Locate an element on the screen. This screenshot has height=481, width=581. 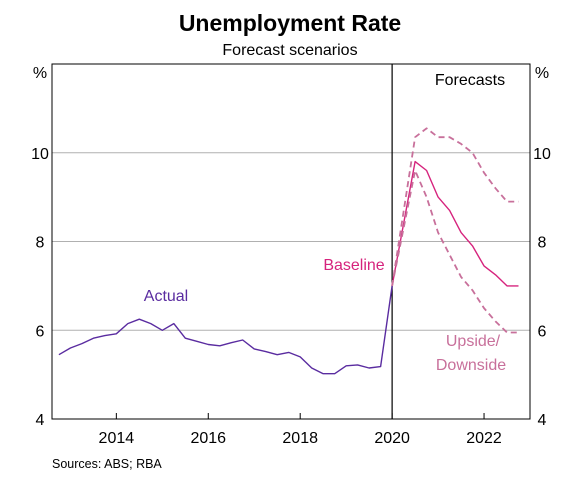
y-tick-left-10: 10 is located at coordinates (40, 154).